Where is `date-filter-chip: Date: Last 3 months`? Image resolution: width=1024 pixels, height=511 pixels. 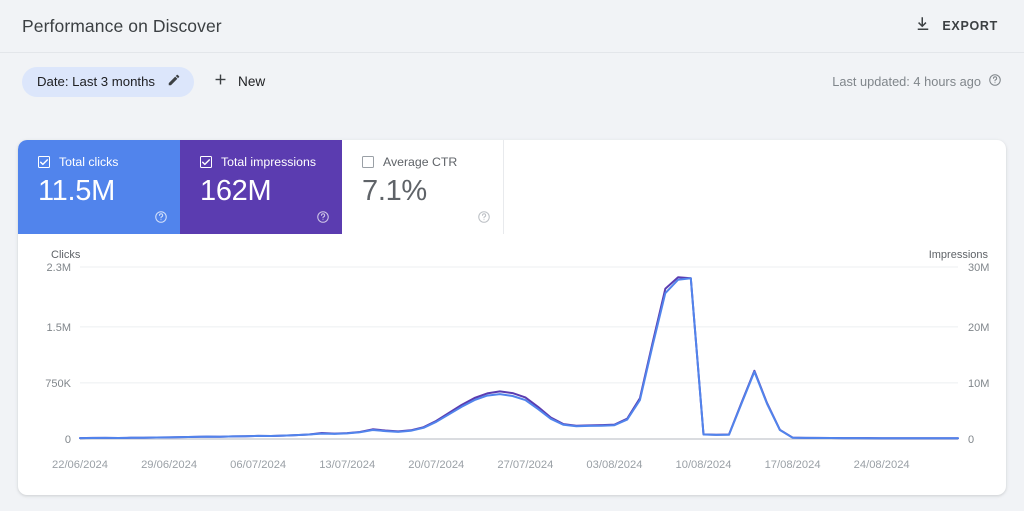 date-filter-chip: Date: Last 3 months is located at coordinates (108, 81).